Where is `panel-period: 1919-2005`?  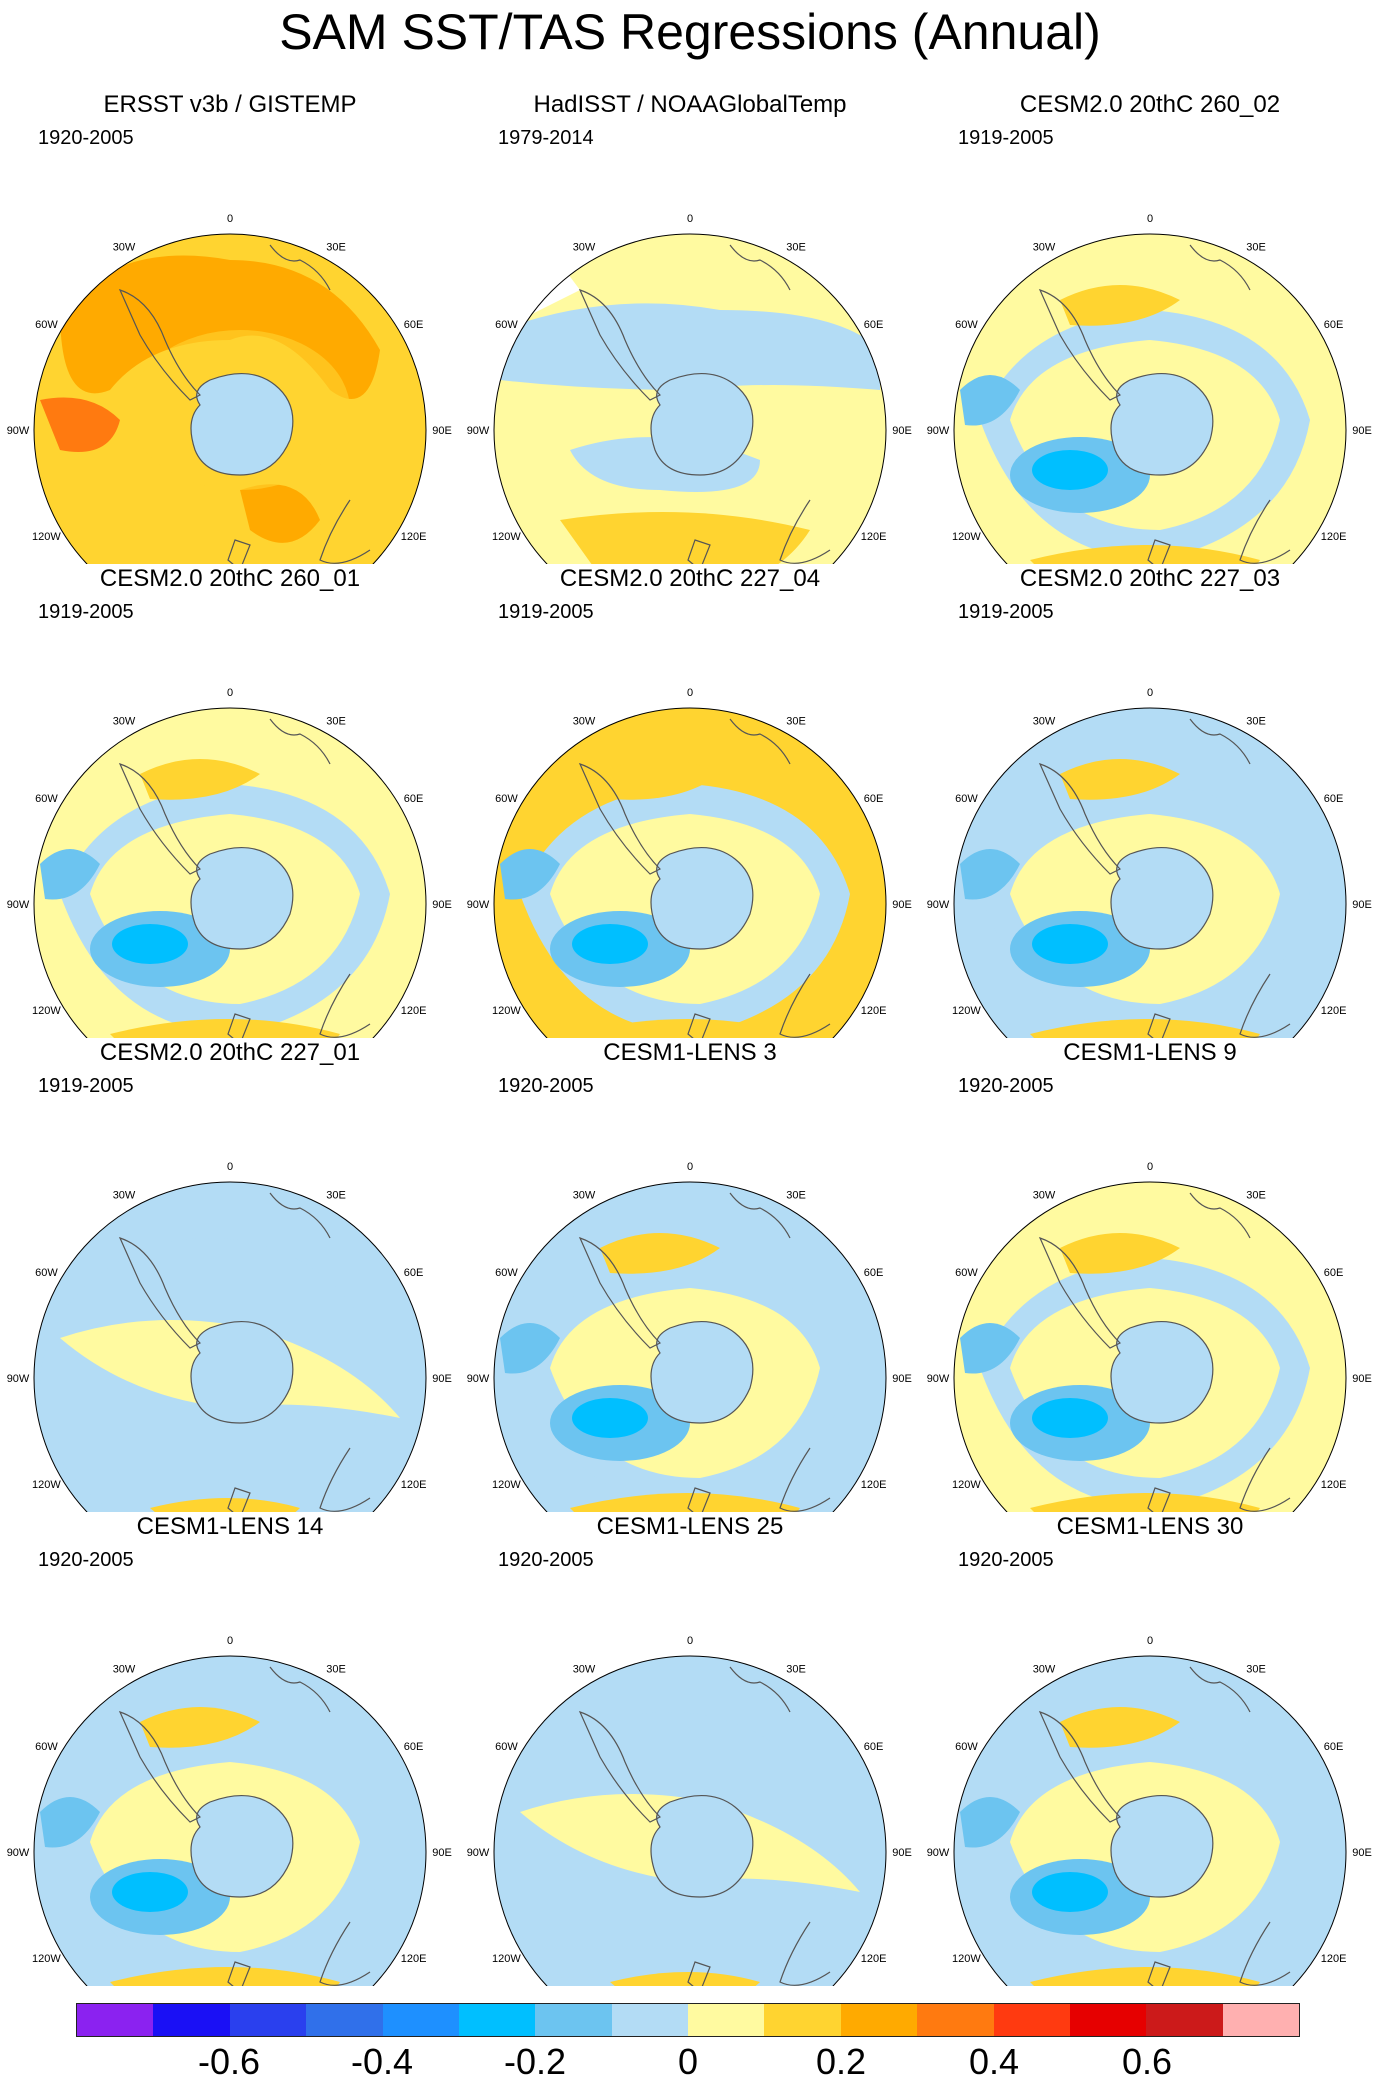
panel-period: 1919-2005 is located at coordinates (1006, 138).